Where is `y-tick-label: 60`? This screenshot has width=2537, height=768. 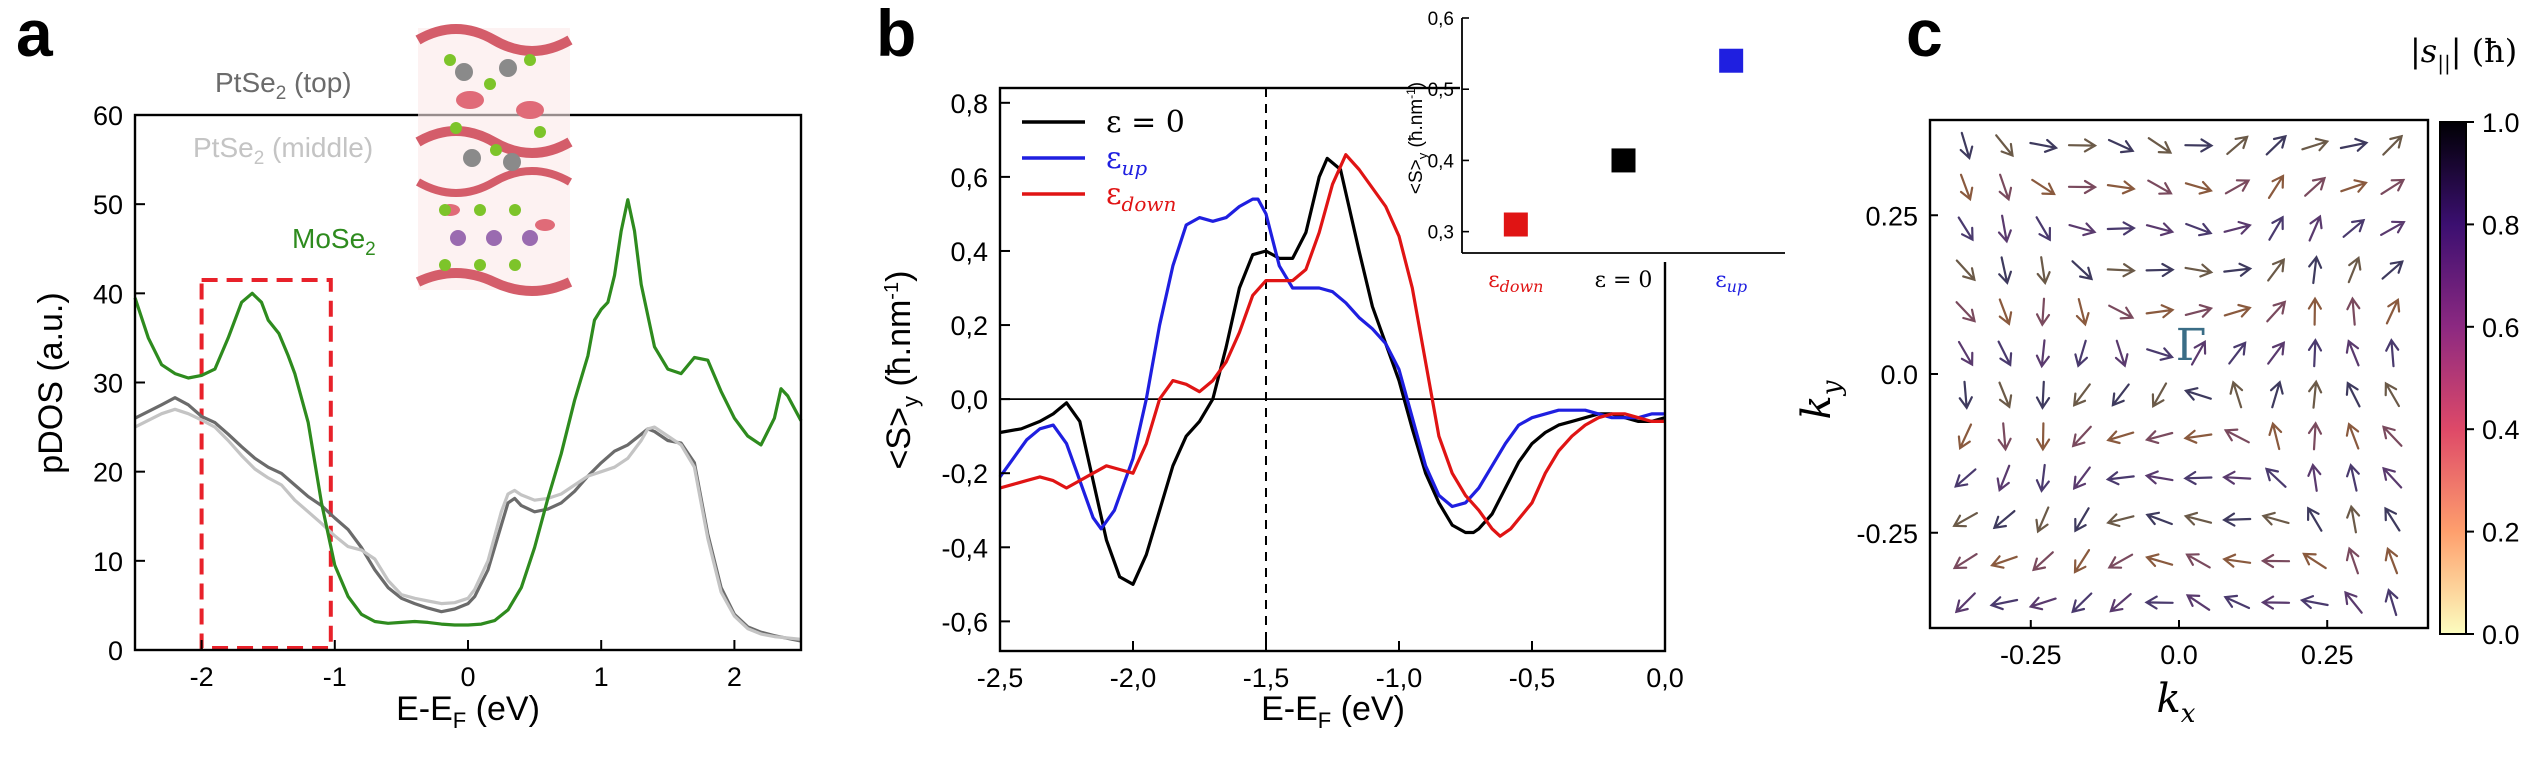 y-tick-label: 60 is located at coordinates (108, 116).